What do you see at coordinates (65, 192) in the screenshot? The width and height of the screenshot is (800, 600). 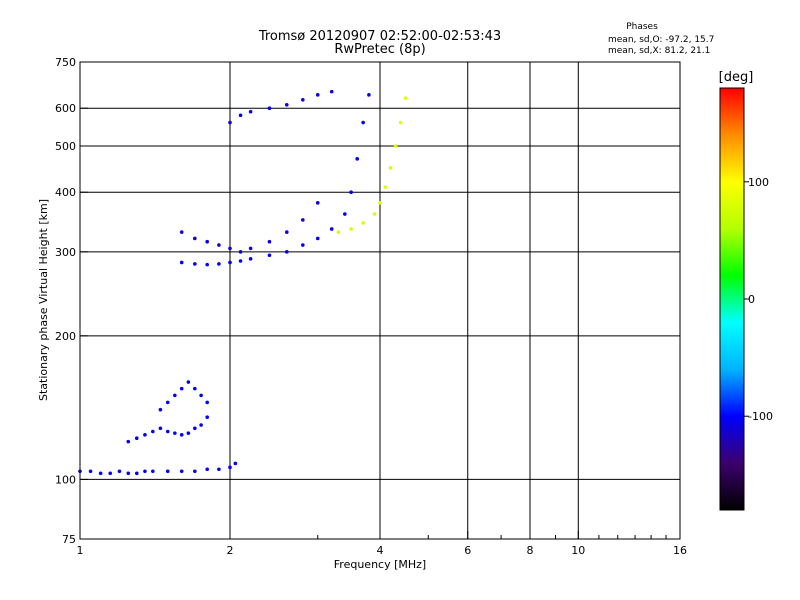 I see `y-tick-label: 400` at bounding box center [65, 192].